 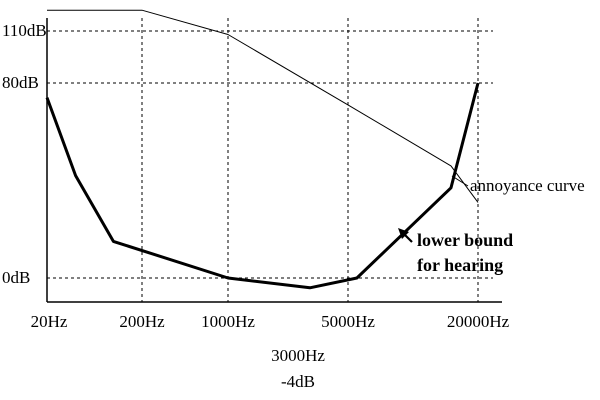 What do you see at coordinates (142, 321) in the screenshot?
I see `x-tick-label-200Hz: 200Hz` at bounding box center [142, 321].